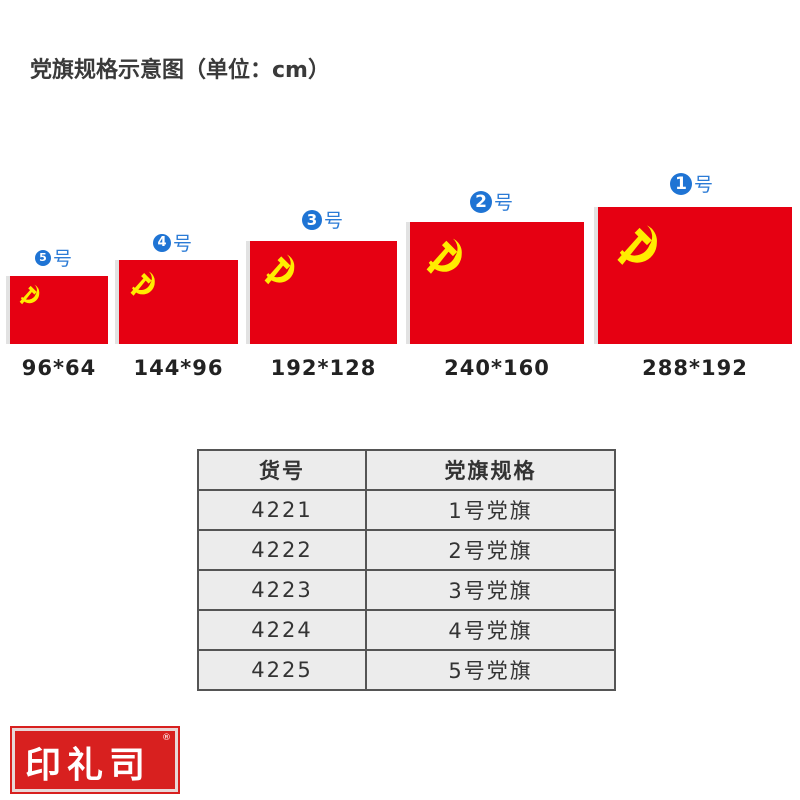  Describe the element at coordinates (323, 368) in the screenshot. I see `flag-size-label: 192*128` at that location.